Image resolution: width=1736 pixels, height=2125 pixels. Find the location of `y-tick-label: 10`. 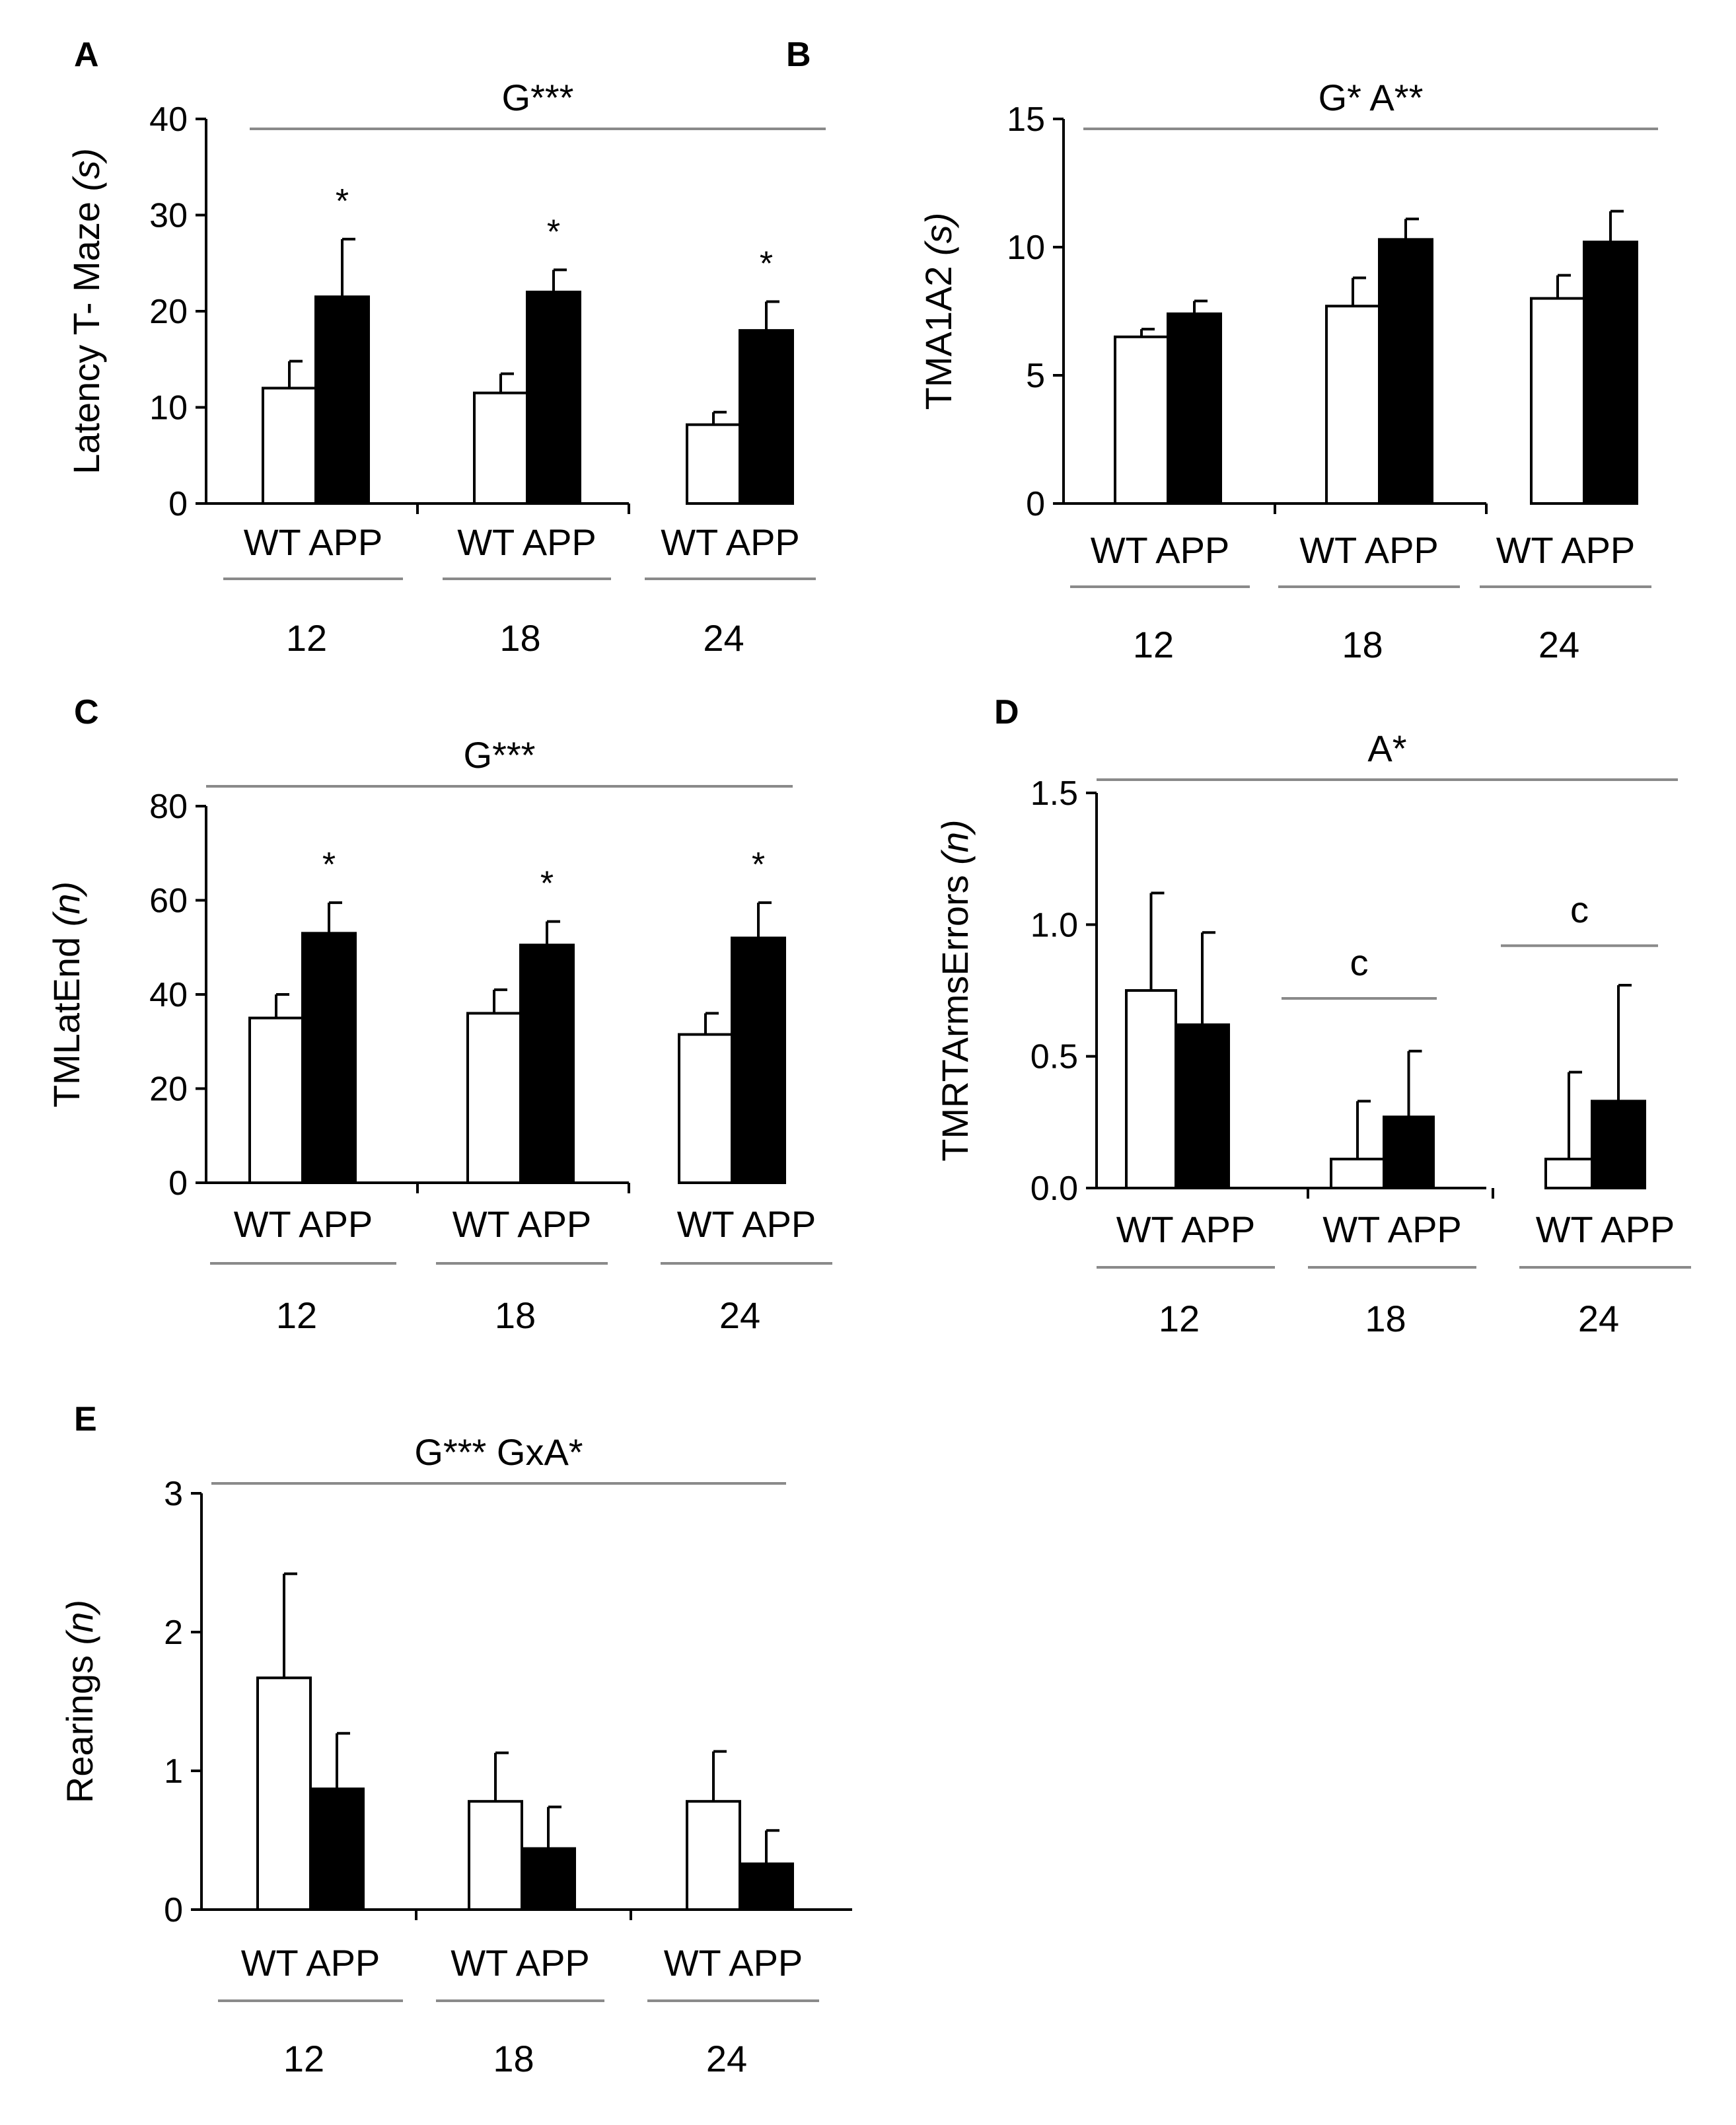

y-tick-label: 10 is located at coordinates (168, 408).